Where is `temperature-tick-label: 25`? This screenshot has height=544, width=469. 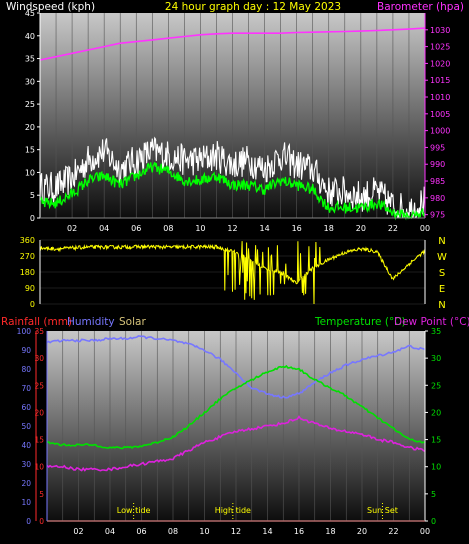
temperature-tick-label: 25 is located at coordinates (436, 385).